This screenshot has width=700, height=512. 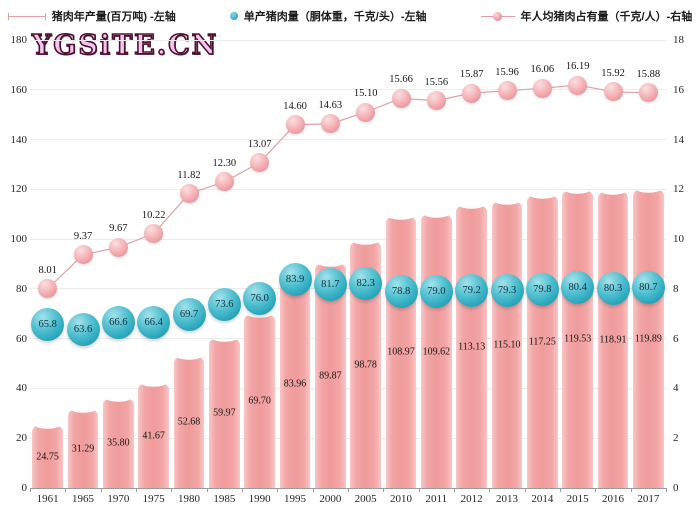 What do you see at coordinates (48, 324) in the screenshot?
I see `carcass-weight-point: 65.8` at bounding box center [48, 324].